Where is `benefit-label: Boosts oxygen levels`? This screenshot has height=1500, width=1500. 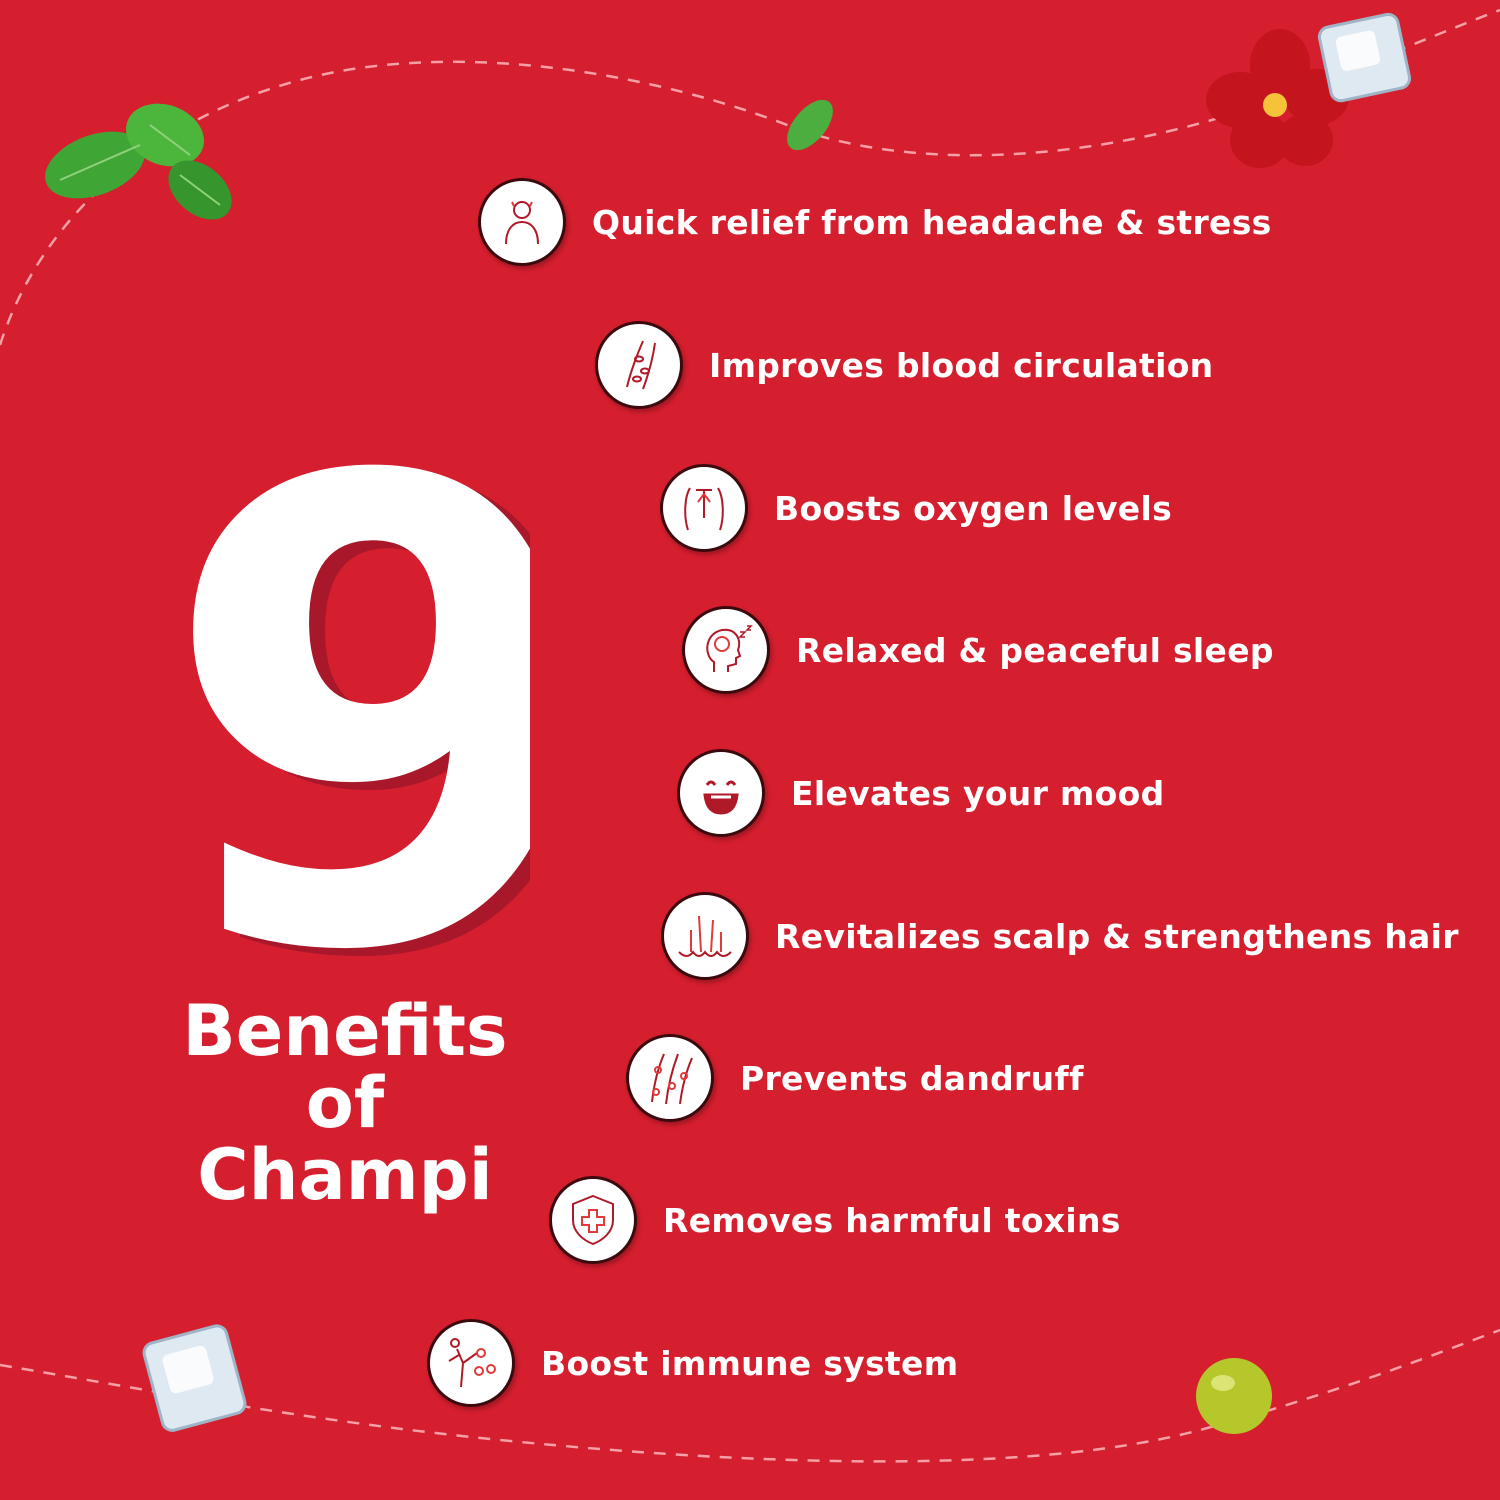 benefit-label: Boosts oxygen levels is located at coordinates (973, 508).